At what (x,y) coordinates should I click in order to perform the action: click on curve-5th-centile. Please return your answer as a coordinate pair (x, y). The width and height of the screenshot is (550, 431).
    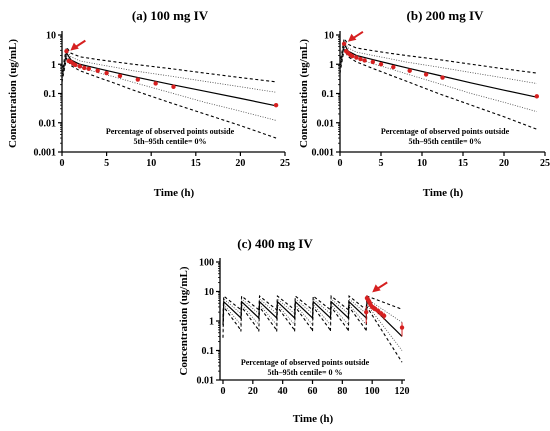
    Looking at the image, I should click on (438, 88).